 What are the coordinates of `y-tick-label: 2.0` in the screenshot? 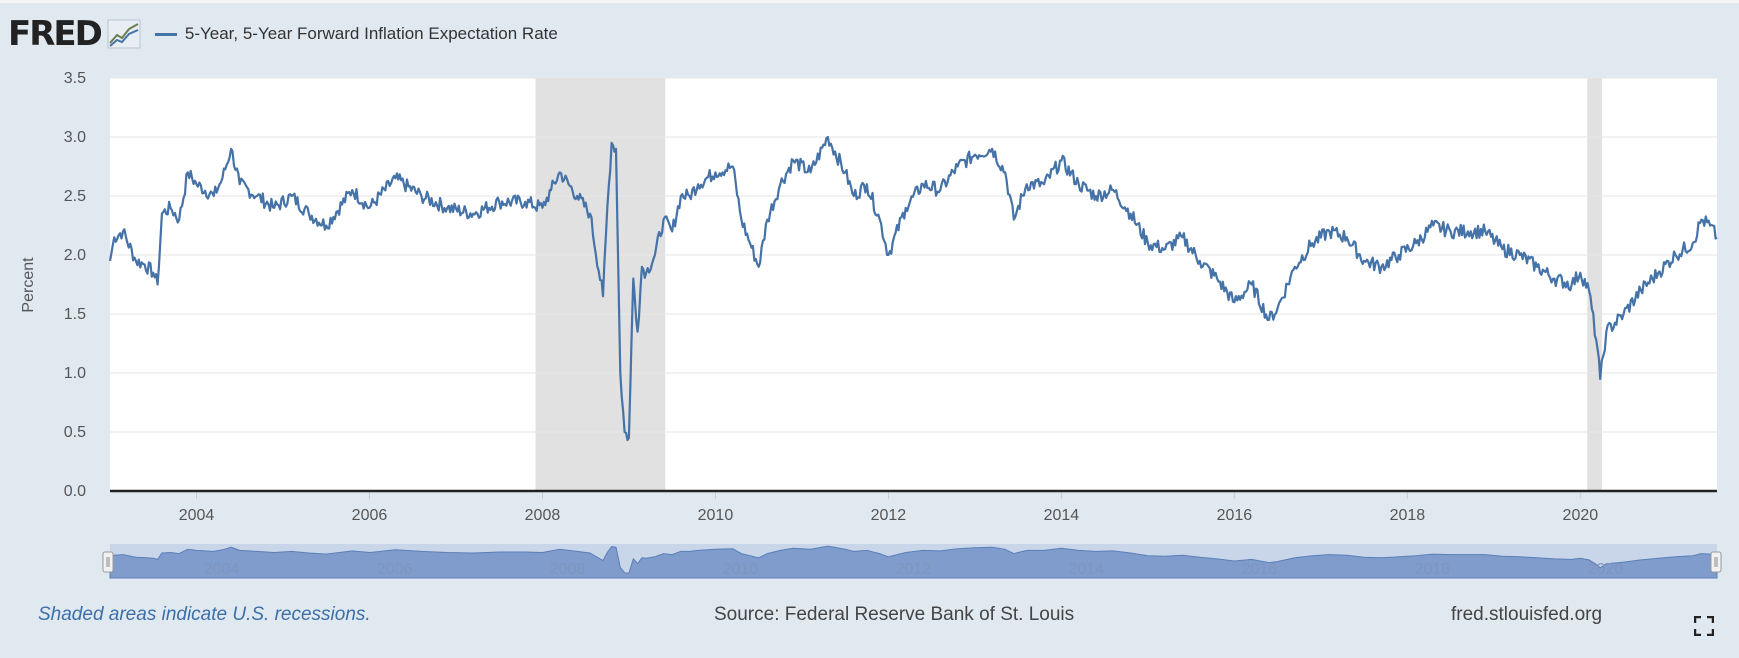 It's located at (75, 255).